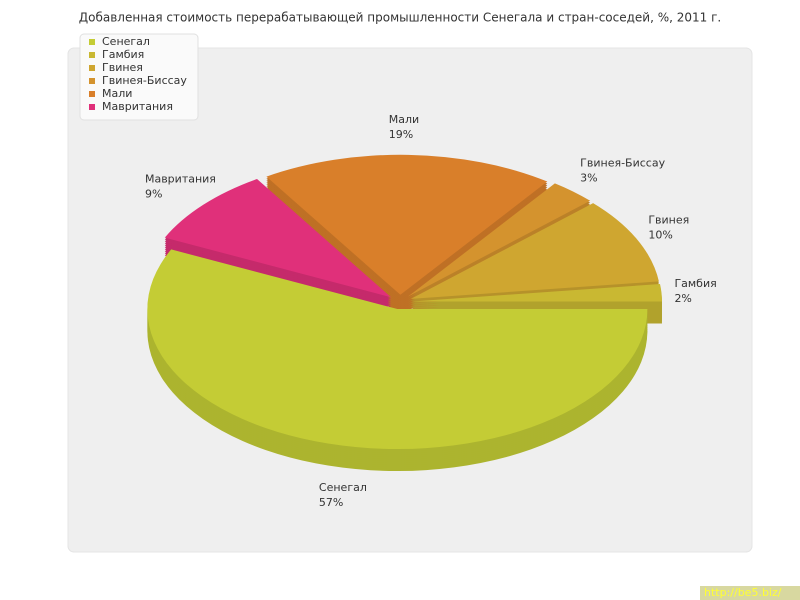 The image size is (800, 600). What do you see at coordinates (180, 178) in the screenshot?
I see `slice-label: Мавритания` at bounding box center [180, 178].